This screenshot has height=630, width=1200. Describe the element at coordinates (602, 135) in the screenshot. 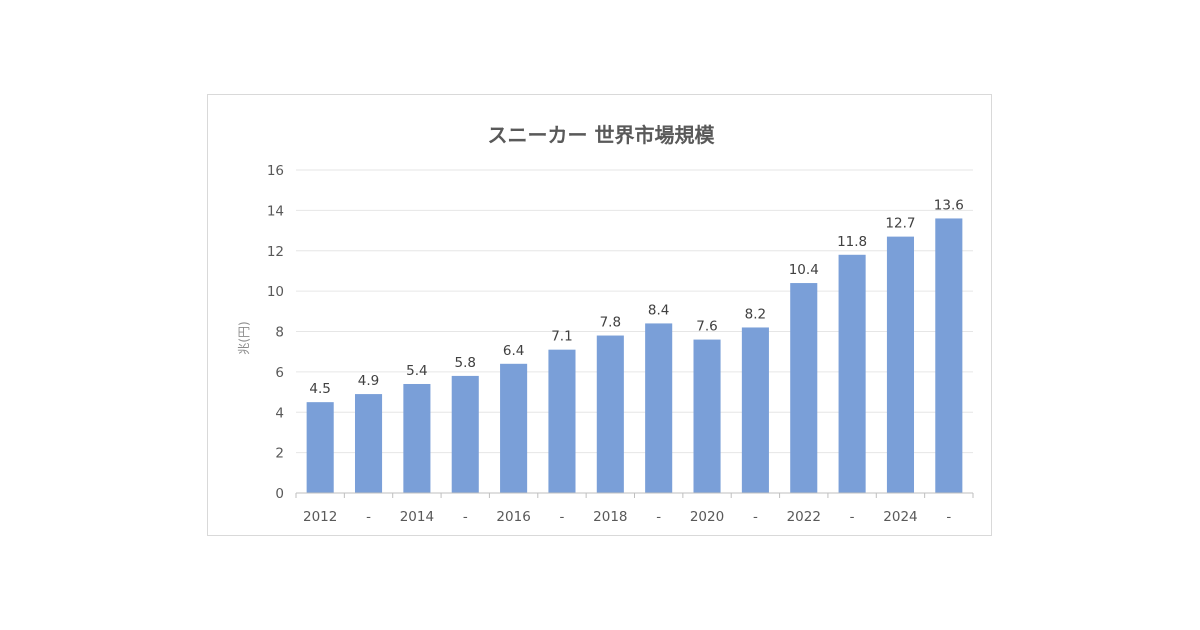

I see `chart-title: スニーカー 世界市場規模` at that location.